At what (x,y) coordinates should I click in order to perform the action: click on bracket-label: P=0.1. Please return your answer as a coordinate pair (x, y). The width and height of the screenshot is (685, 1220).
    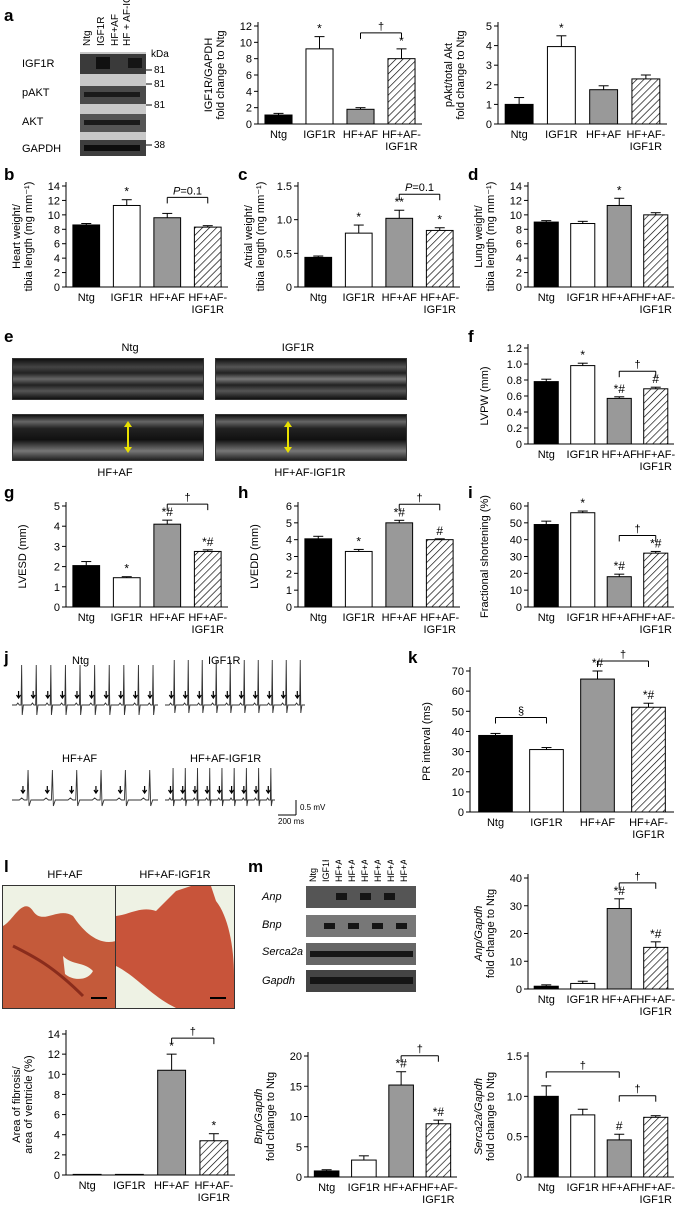
    Looking at the image, I should click on (187, 191).